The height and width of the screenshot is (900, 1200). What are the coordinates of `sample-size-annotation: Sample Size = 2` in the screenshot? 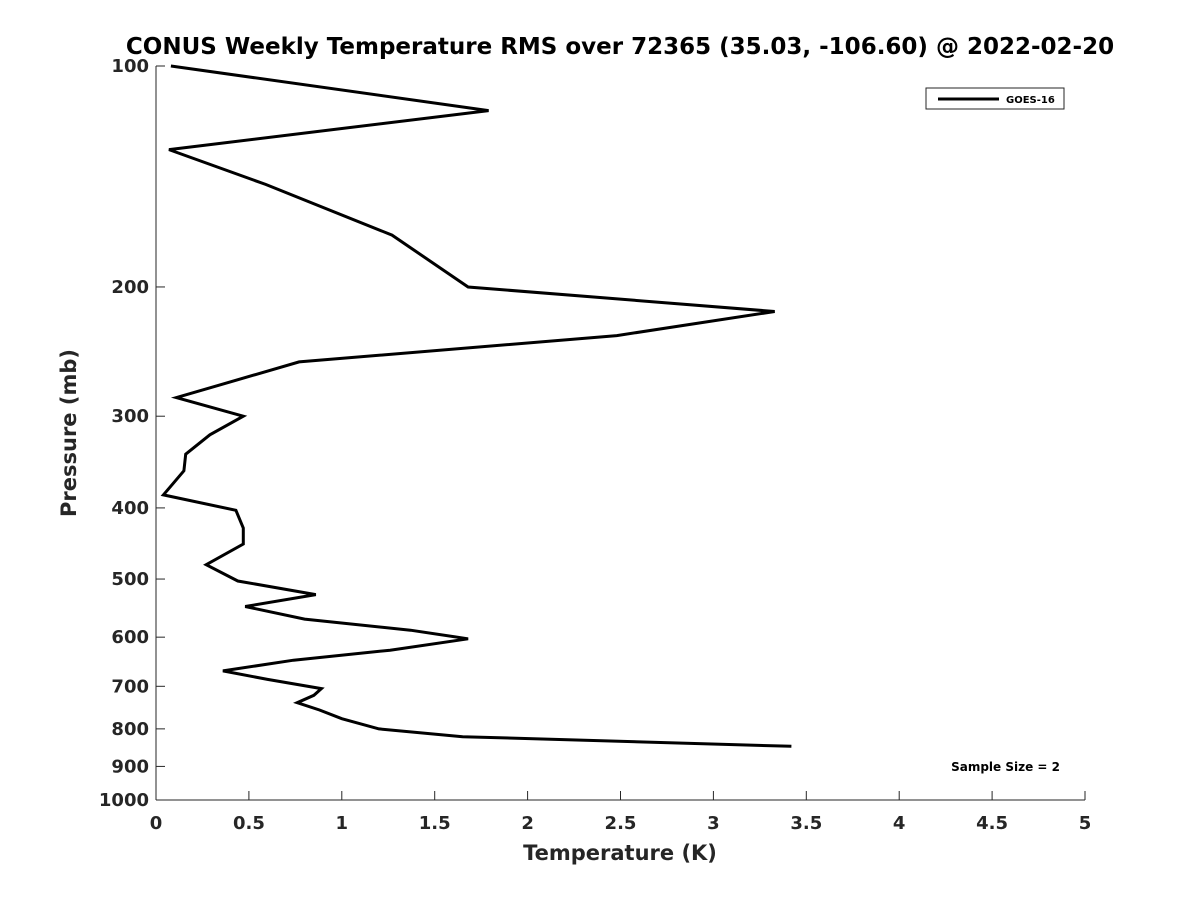 It's located at (1005, 767).